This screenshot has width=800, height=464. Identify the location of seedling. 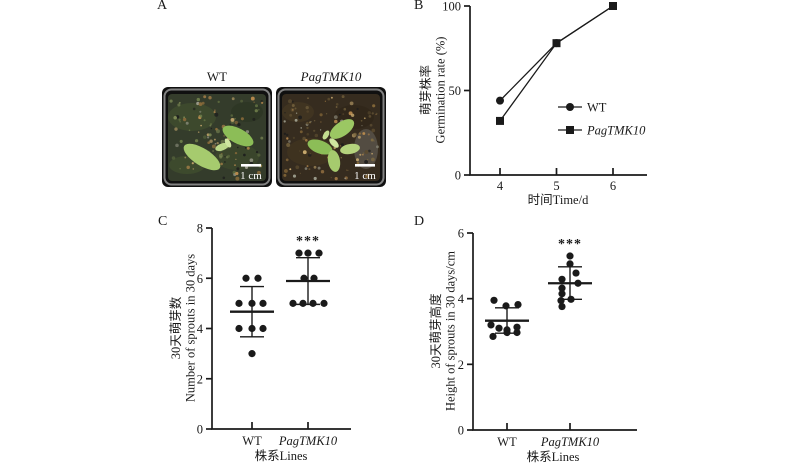
(218, 148).